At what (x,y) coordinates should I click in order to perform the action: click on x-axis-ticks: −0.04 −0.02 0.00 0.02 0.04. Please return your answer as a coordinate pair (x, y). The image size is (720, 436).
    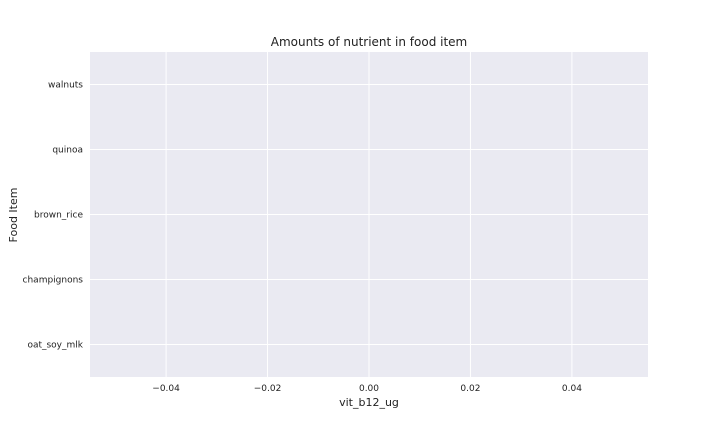
    Looking at the image, I should click on (367, 389).